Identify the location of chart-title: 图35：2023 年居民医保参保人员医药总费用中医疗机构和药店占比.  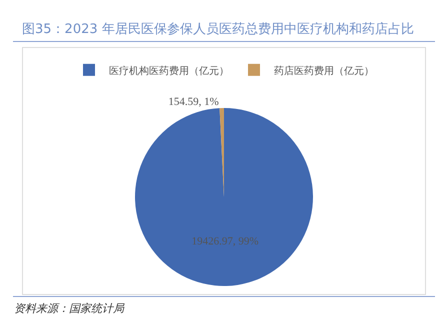
(218, 29).